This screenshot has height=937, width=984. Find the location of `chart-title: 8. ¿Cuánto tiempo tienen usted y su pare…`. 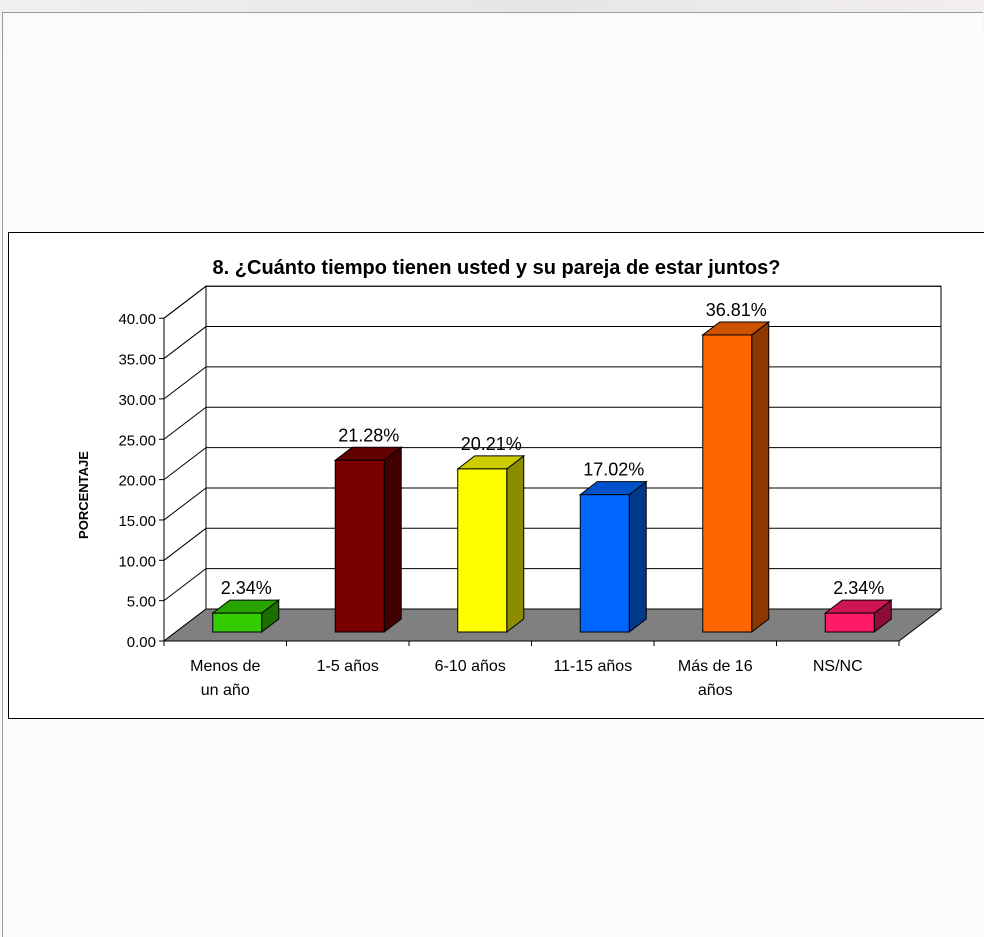

chart-title: 8. ¿Cuánto tiempo tienen usted y su pare… is located at coordinates (496, 268).